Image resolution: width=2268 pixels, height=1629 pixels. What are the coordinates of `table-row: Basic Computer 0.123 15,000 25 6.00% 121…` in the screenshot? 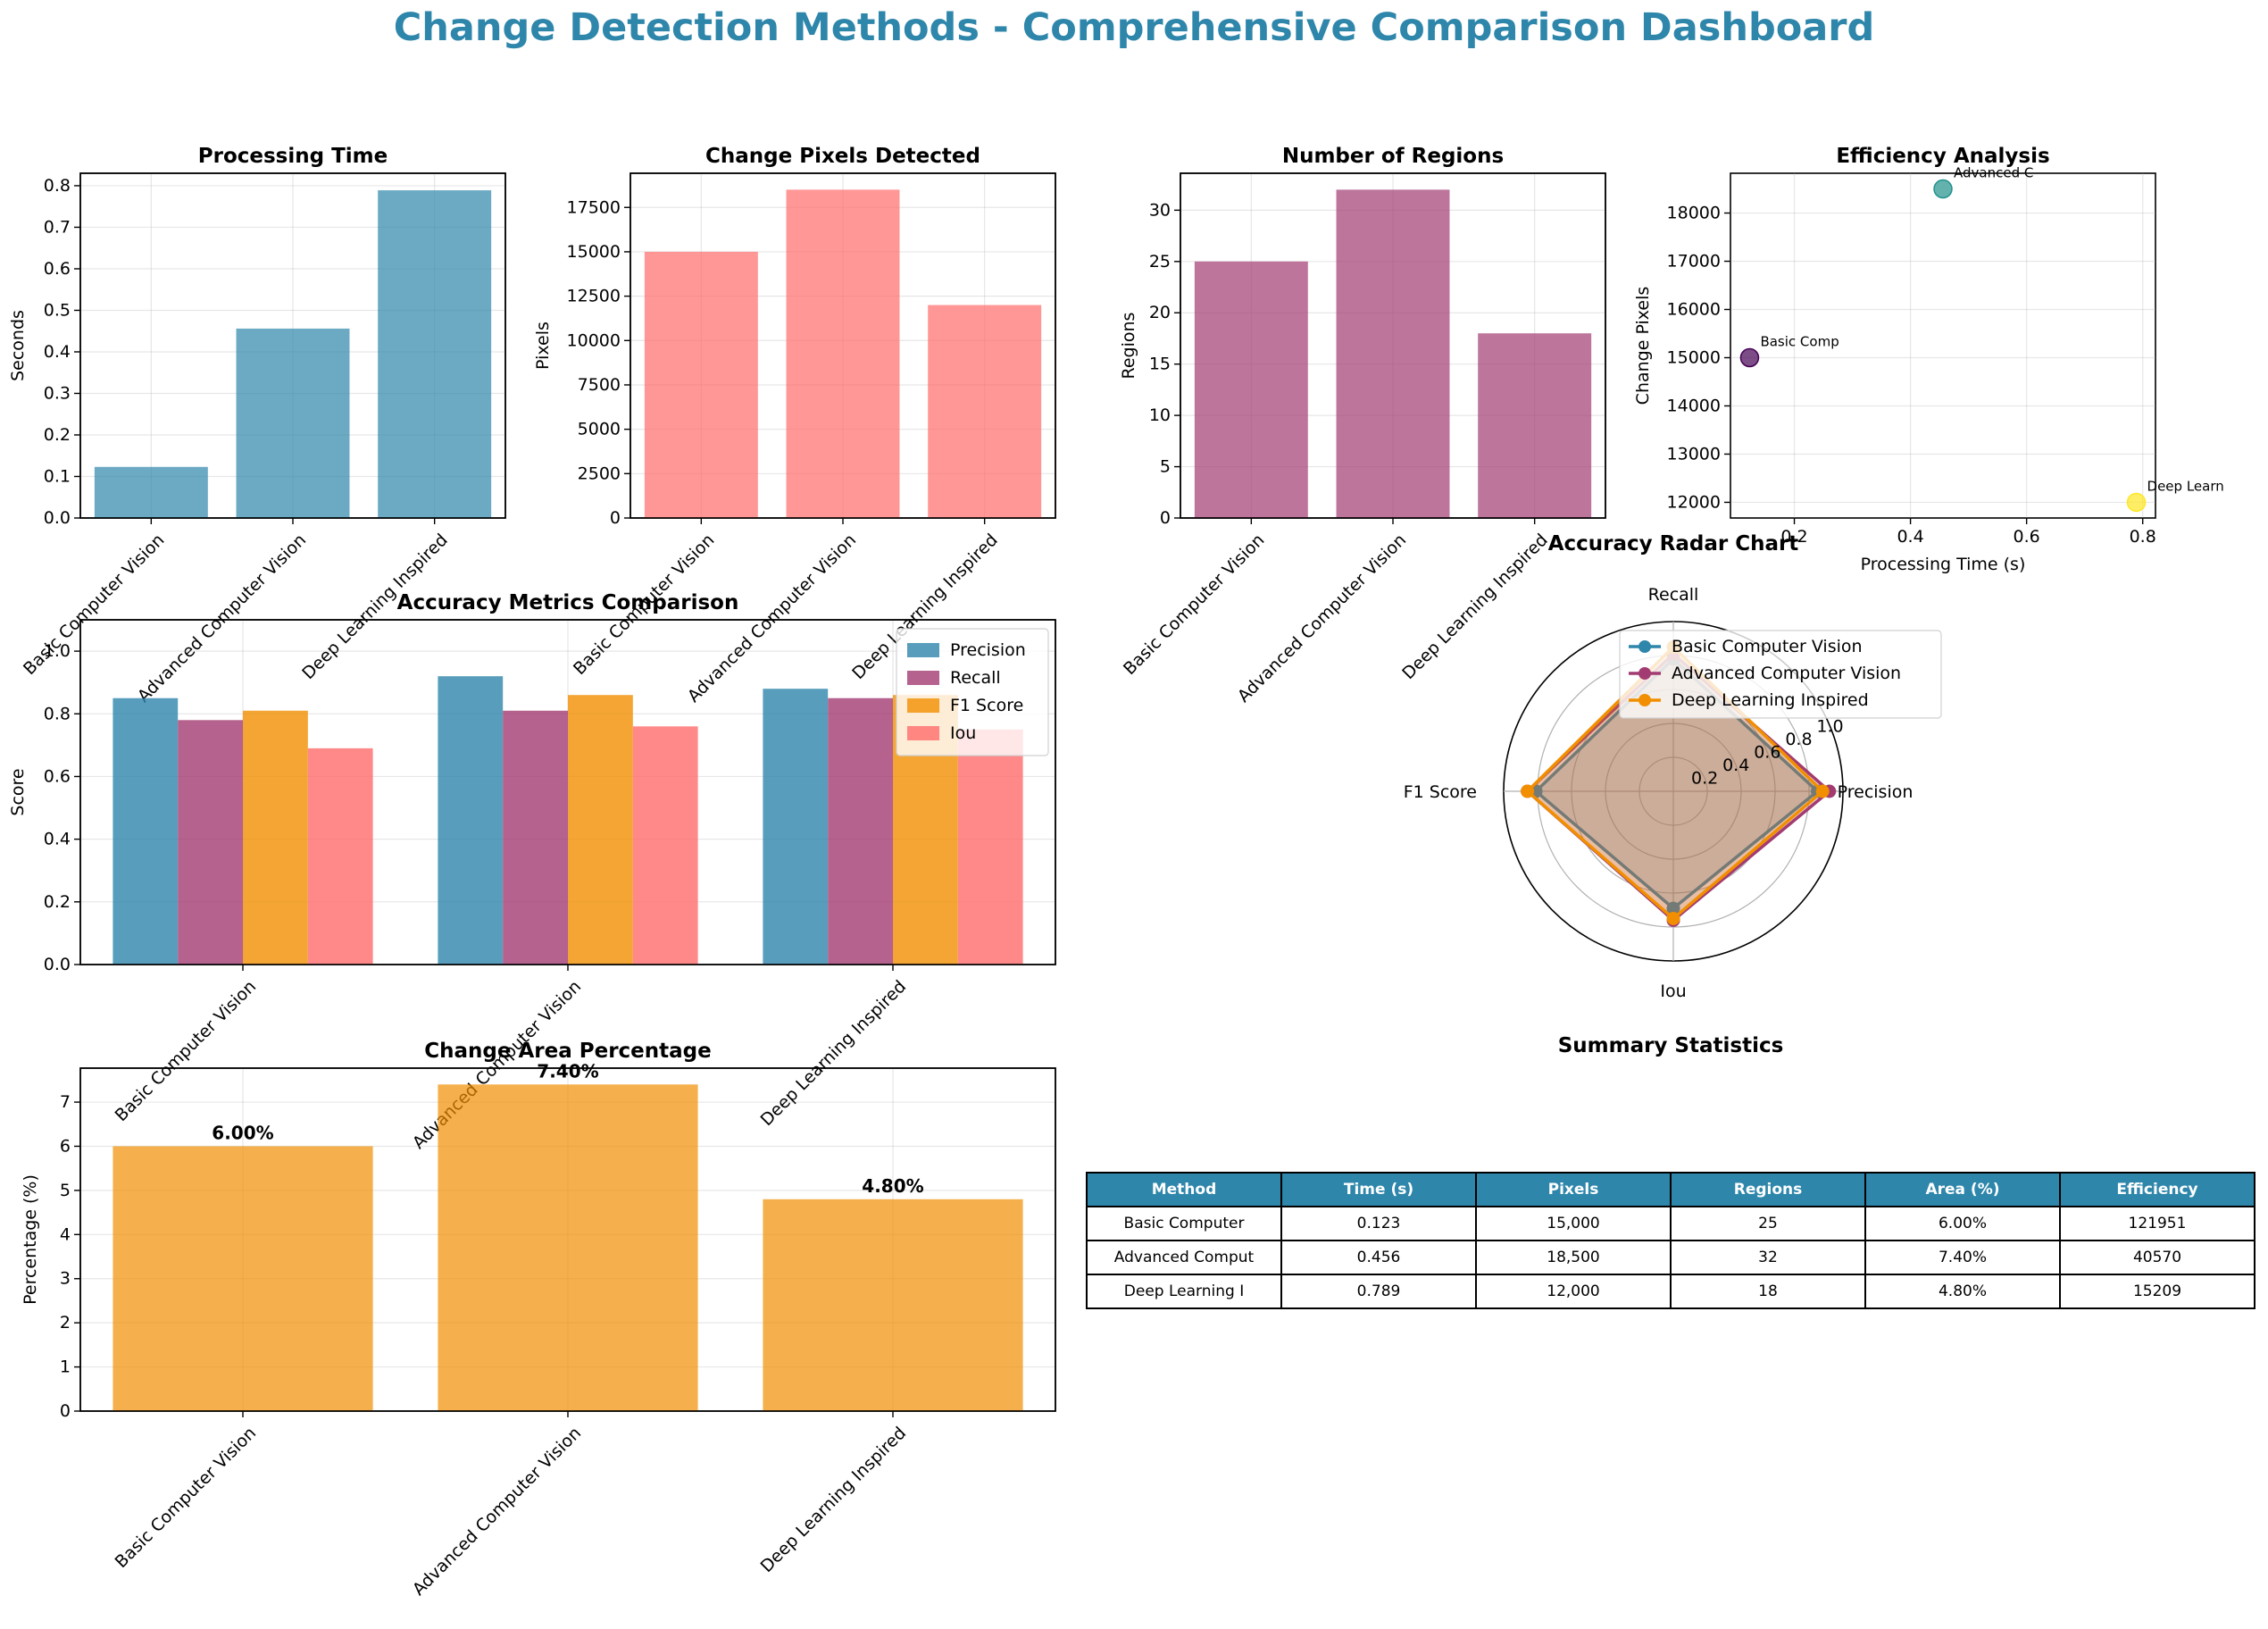 It's located at (1670, 1223).